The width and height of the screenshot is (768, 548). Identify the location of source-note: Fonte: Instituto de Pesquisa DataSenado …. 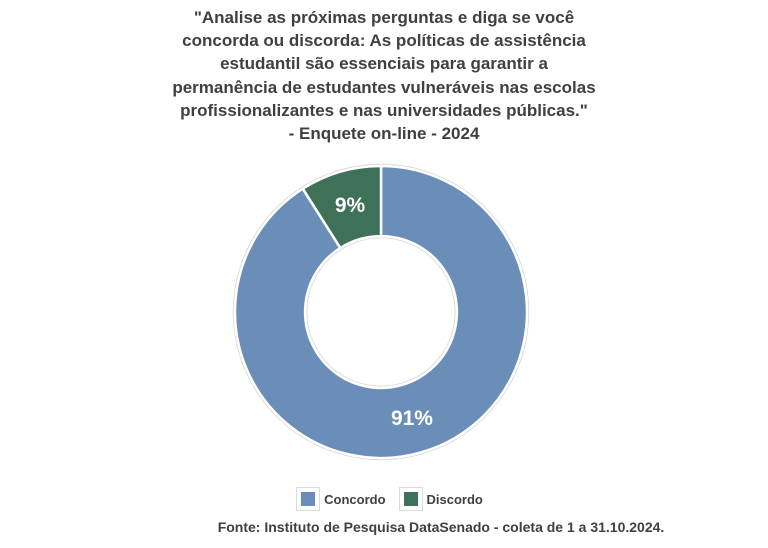
(441, 527).